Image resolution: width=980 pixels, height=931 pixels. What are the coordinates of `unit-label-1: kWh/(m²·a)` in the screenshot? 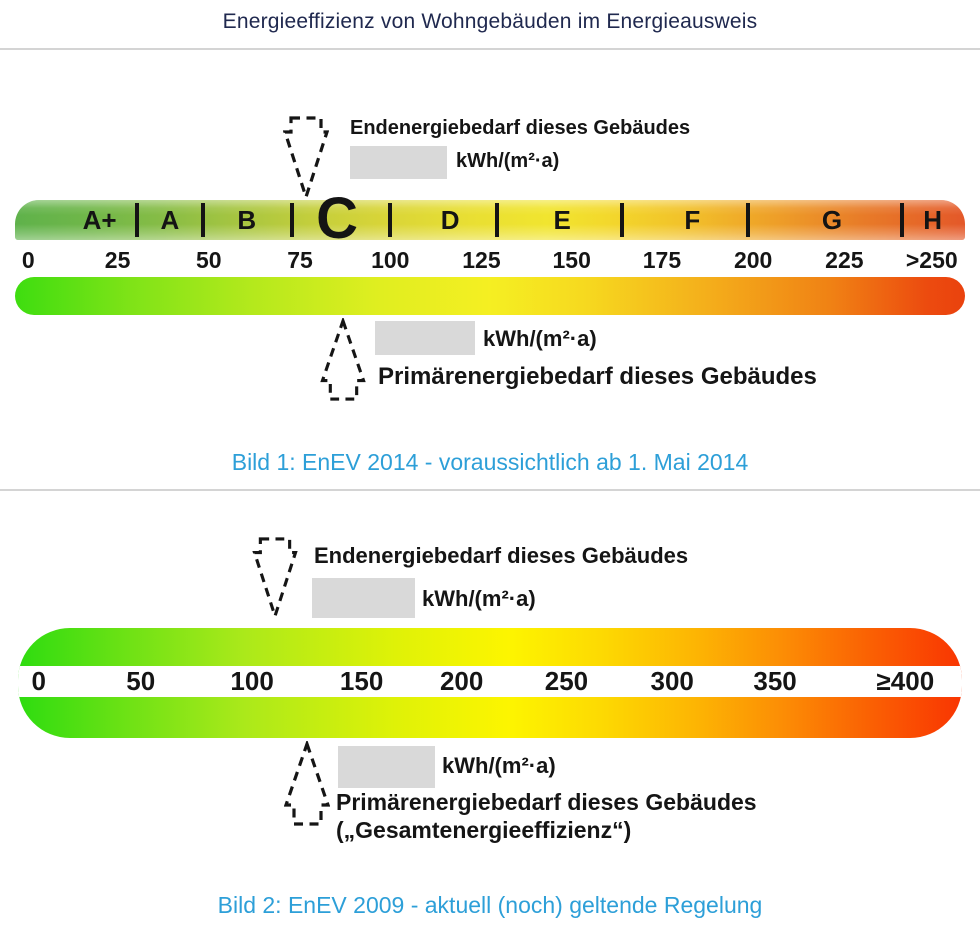 It's located at (508, 161).